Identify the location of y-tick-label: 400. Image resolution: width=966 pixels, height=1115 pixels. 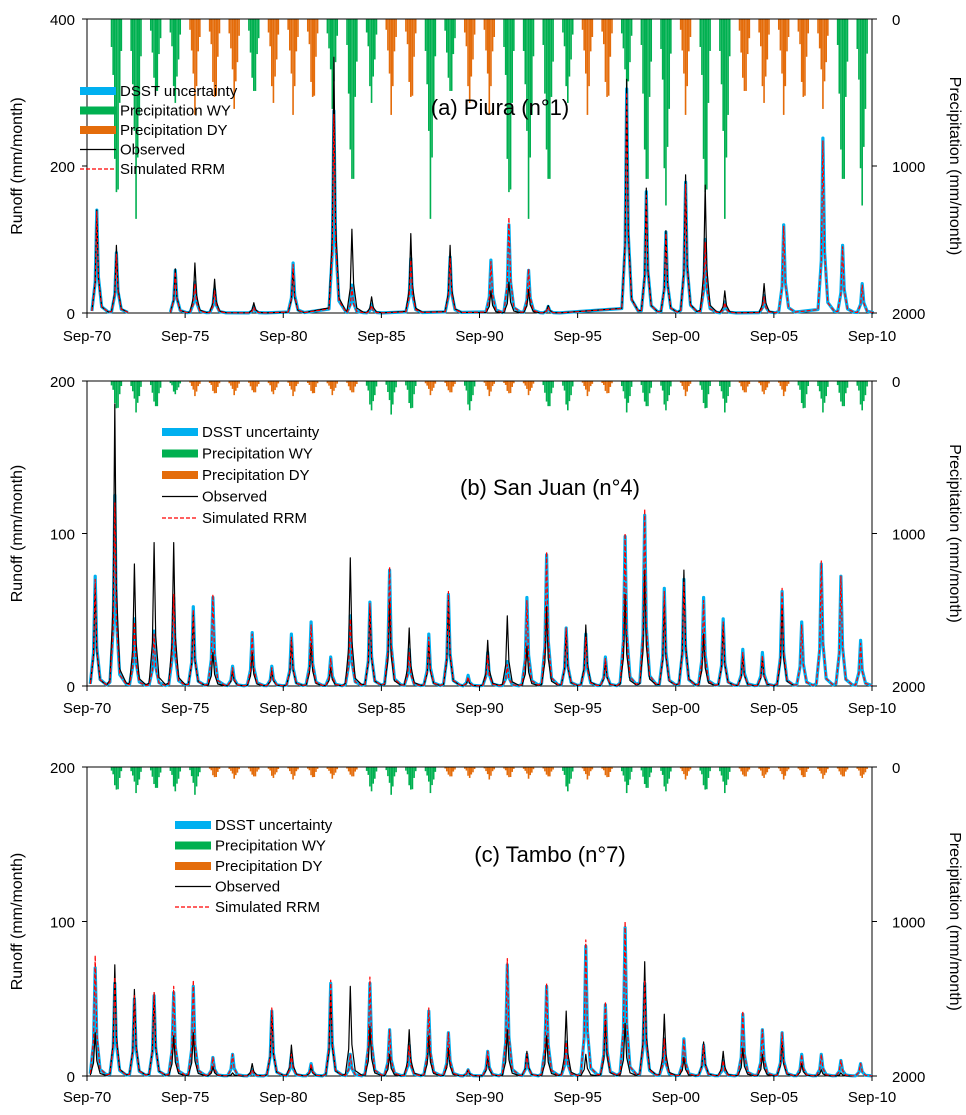
(62, 20).